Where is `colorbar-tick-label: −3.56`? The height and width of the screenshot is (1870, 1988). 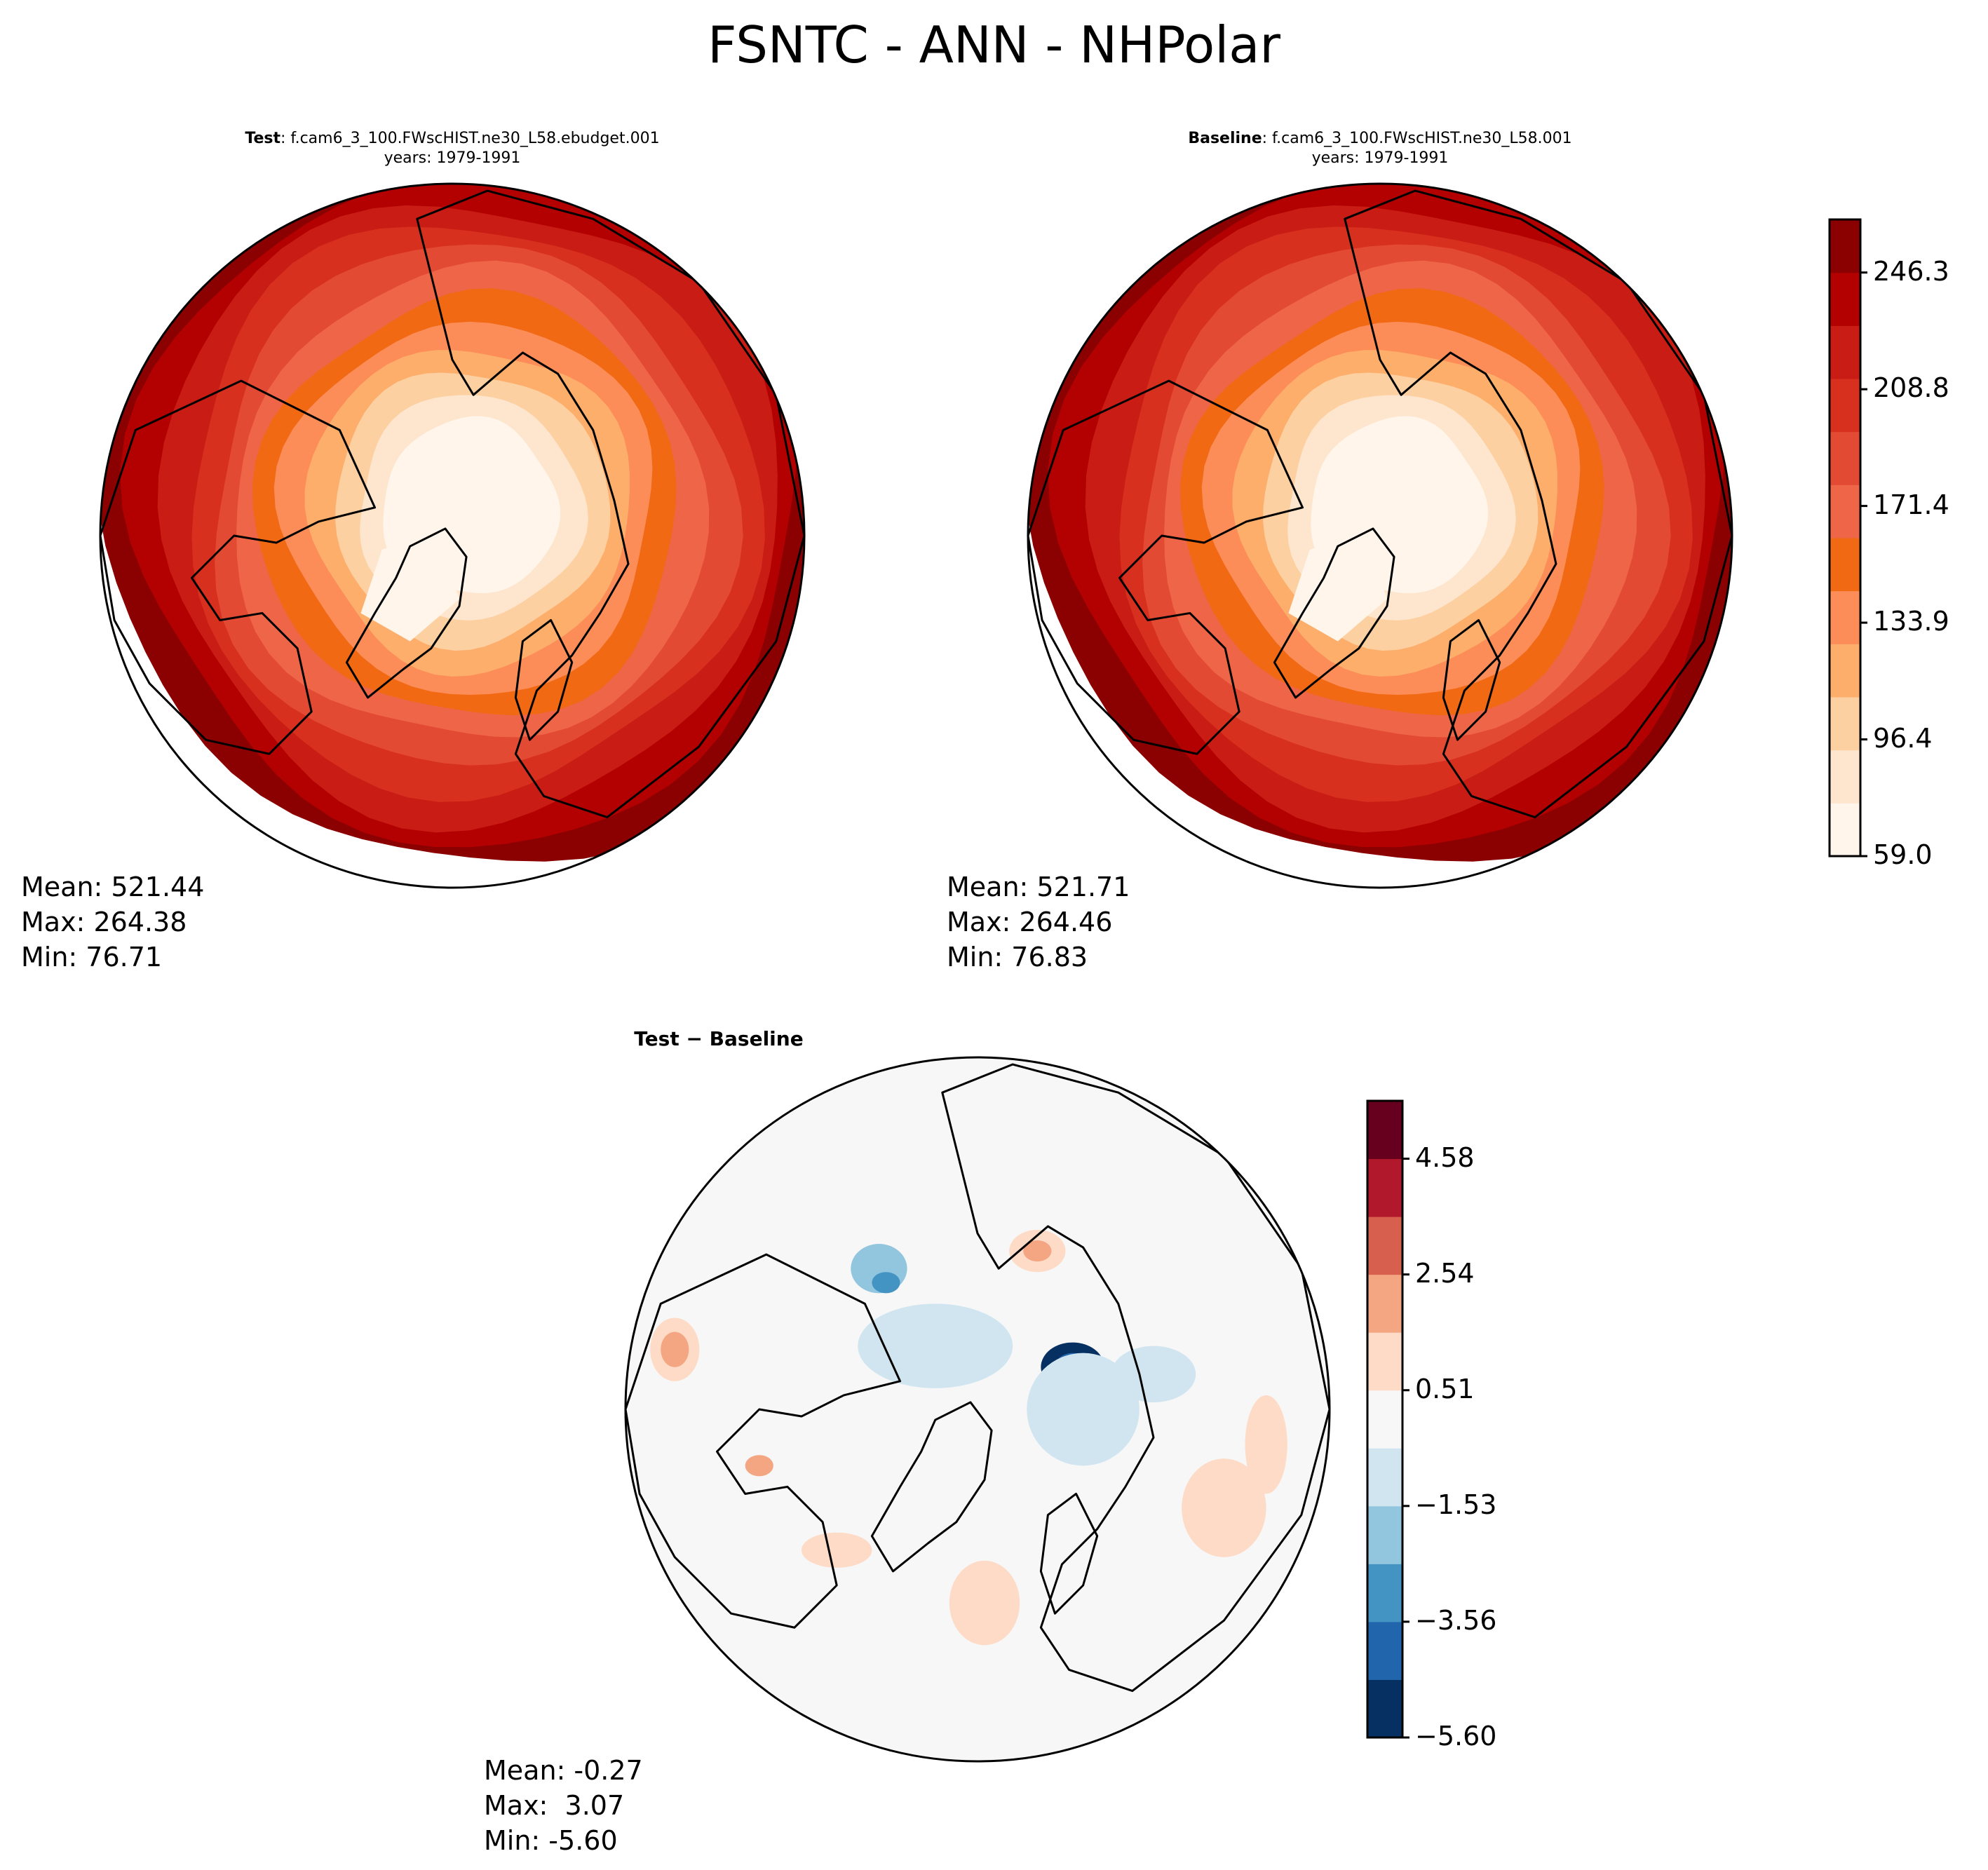
colorbar-tick-label: −3.56 is located at coordinates (1456, 1620).